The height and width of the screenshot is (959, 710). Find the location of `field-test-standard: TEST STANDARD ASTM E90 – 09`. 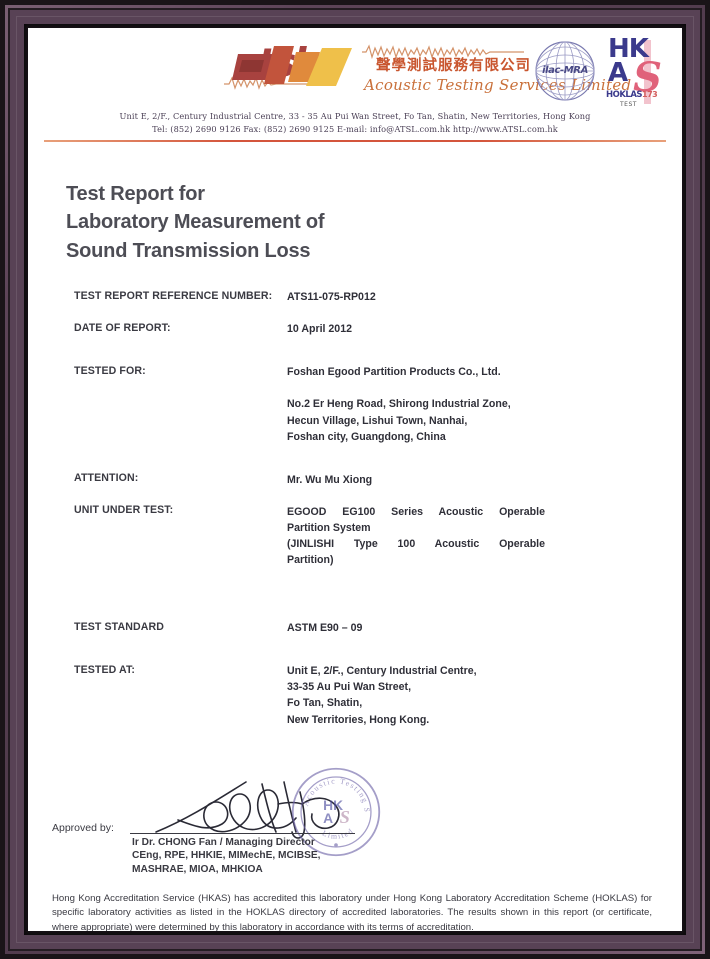

field-test-standard: TEST STANDARD ASTM E90 – 09 is located at coordinates (344, 628).